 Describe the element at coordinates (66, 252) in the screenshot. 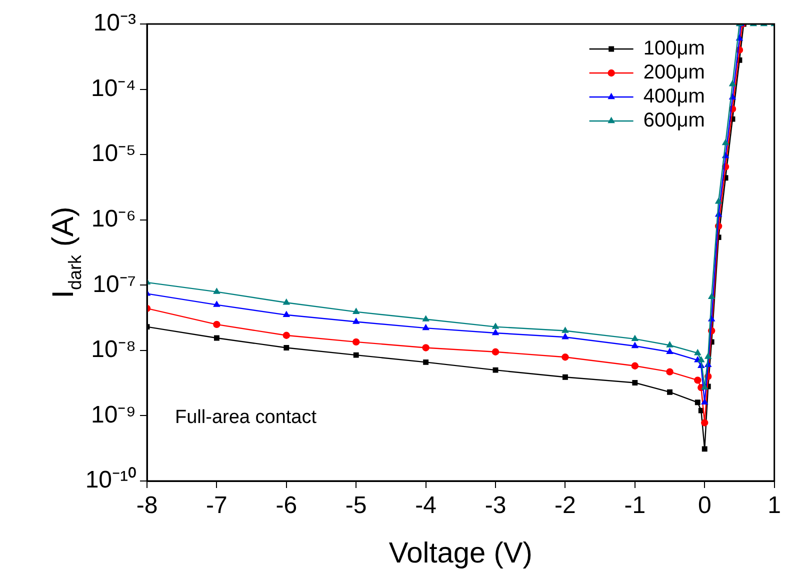

I see `y-axis-title: Idark (A)` at that location.